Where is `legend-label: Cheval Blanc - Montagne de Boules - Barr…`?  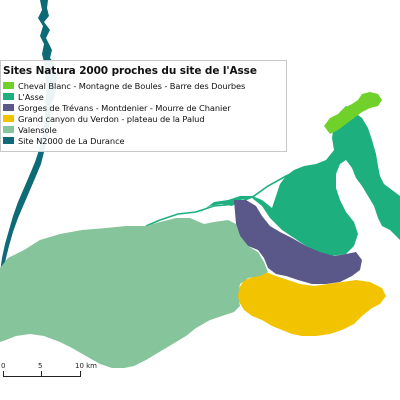 legend-label: Cheval Blanc - Montagne de Boules - Barr… is located at coordinates (132, 85).